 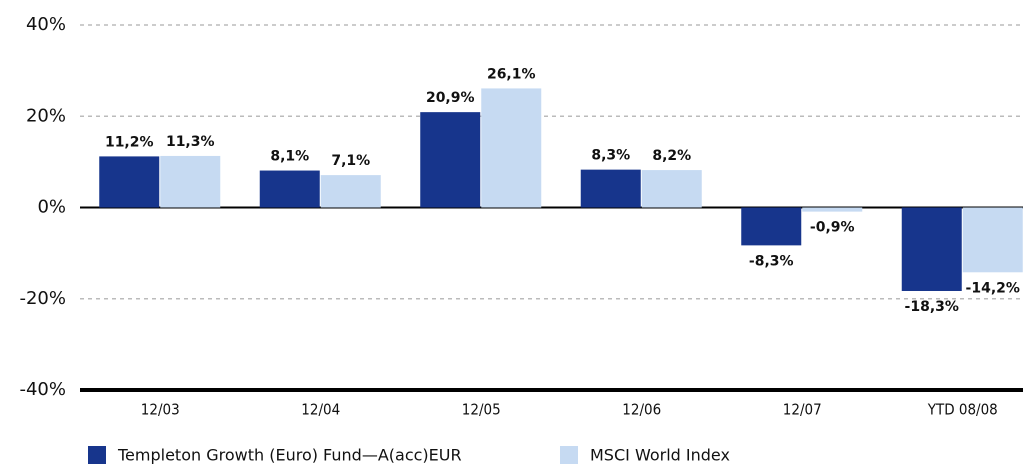 What do you see at coordinates (129, 142) in the screenshot?
I see `value-label: 11,2%` at bounding box center [129, 142].